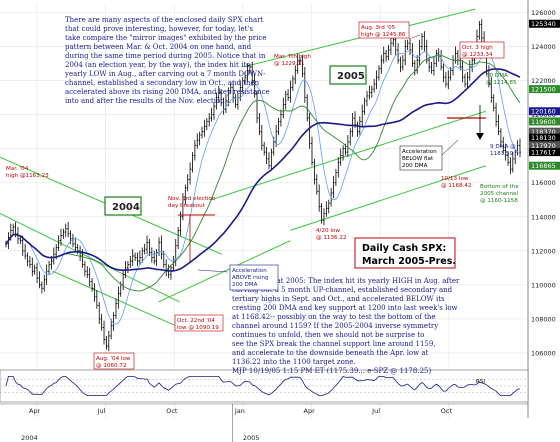 This screenshot has width=560, height=442. What do you see at coordinates (331, 238) in the screenshot?
I see `annotation-text: @ 1136.22` at bounding box center [331, 238].